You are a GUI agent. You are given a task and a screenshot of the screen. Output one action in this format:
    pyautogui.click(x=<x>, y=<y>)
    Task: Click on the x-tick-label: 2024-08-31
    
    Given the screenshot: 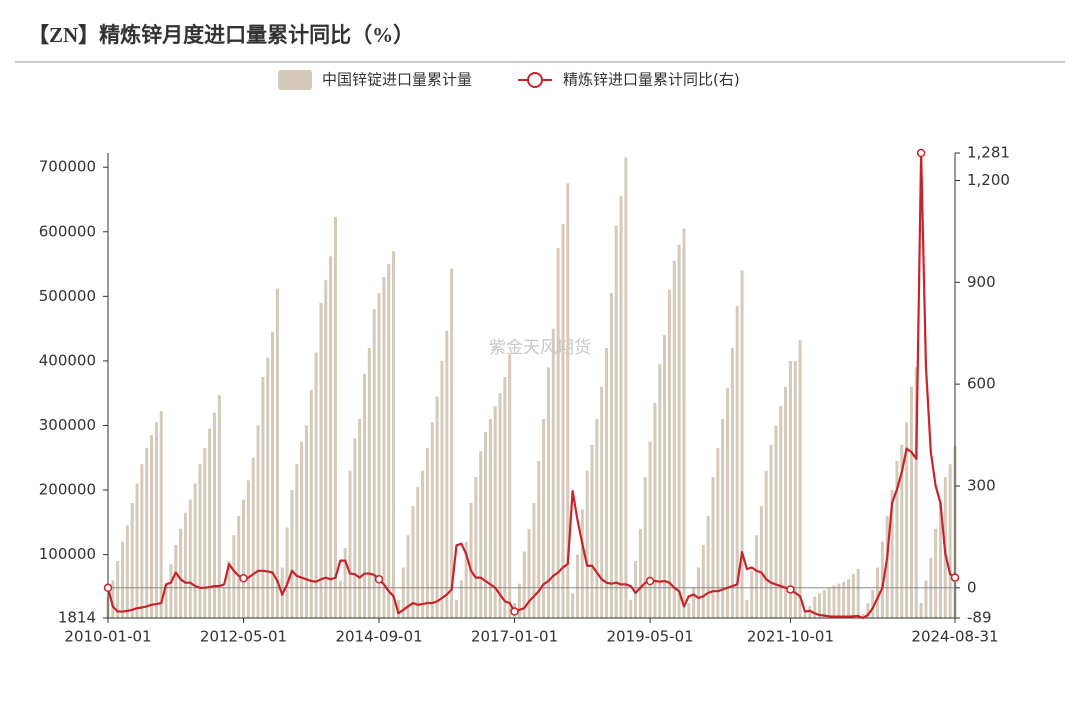 What is the action you would take?
    pyautogui.click(x=954, y=637)
    